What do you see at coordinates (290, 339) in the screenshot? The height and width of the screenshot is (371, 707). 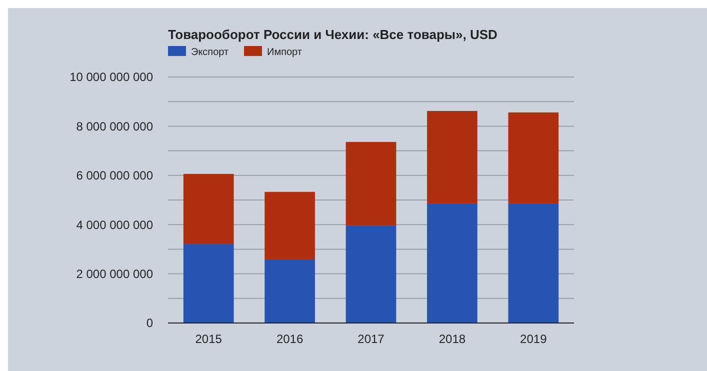 I see `x-tick-label: 2016` at bounding box center [290, 339].